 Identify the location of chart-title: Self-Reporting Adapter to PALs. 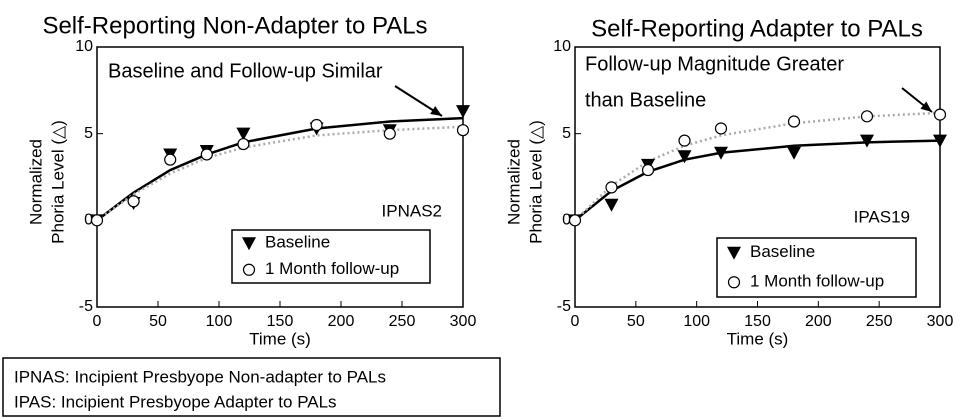
(757, 28).